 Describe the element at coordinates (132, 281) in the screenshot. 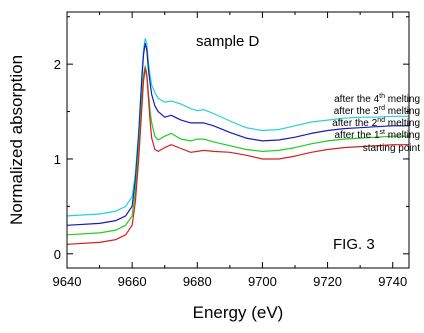

I see `x-tick-label: 9660` at that location.